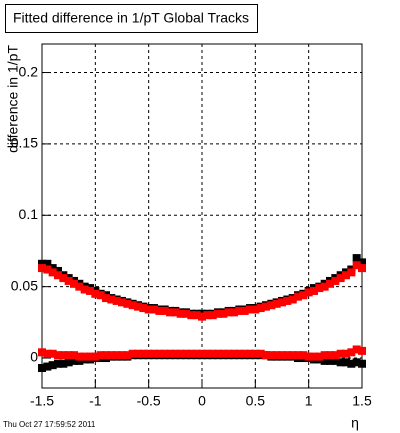 This screenshot has width=400, height=433. What do you see at coordinates (42, 401) in the screenshot?
I see `x-tick-label: -1.5` at bounding box center [42, 401].